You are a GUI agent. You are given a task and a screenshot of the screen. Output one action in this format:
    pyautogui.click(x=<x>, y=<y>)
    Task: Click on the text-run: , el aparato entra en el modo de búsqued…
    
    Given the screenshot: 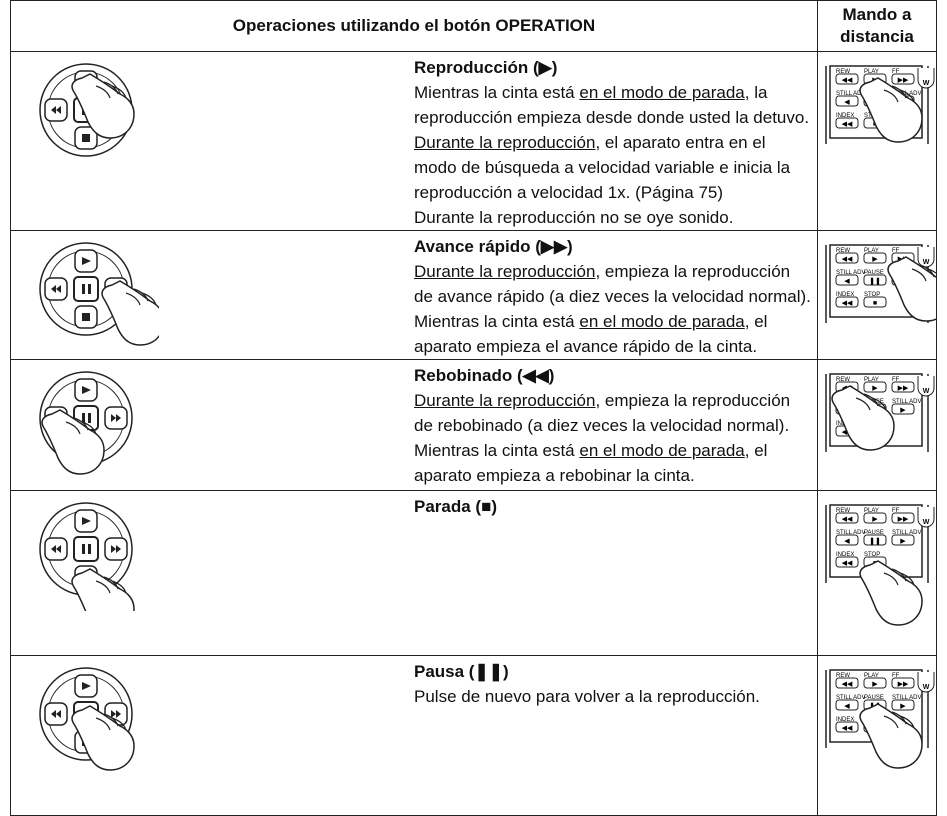 What is the action you would take?
    pyautogui.click(x=602, y=167)
    